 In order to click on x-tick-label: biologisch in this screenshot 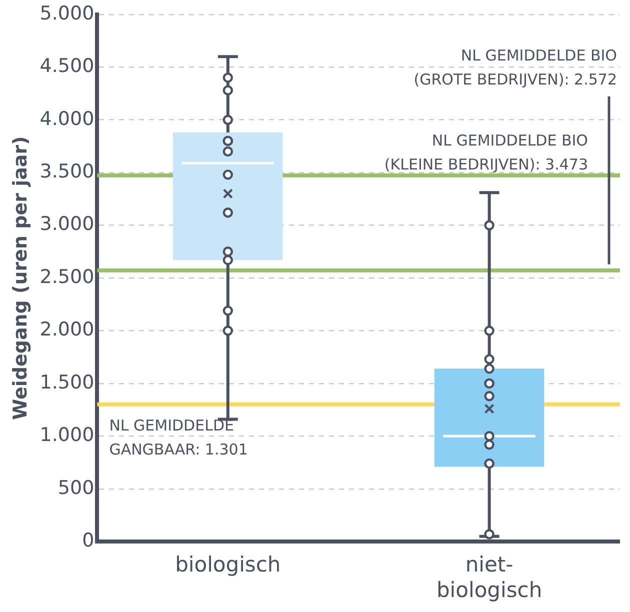, I will do `click(228, 564)`.